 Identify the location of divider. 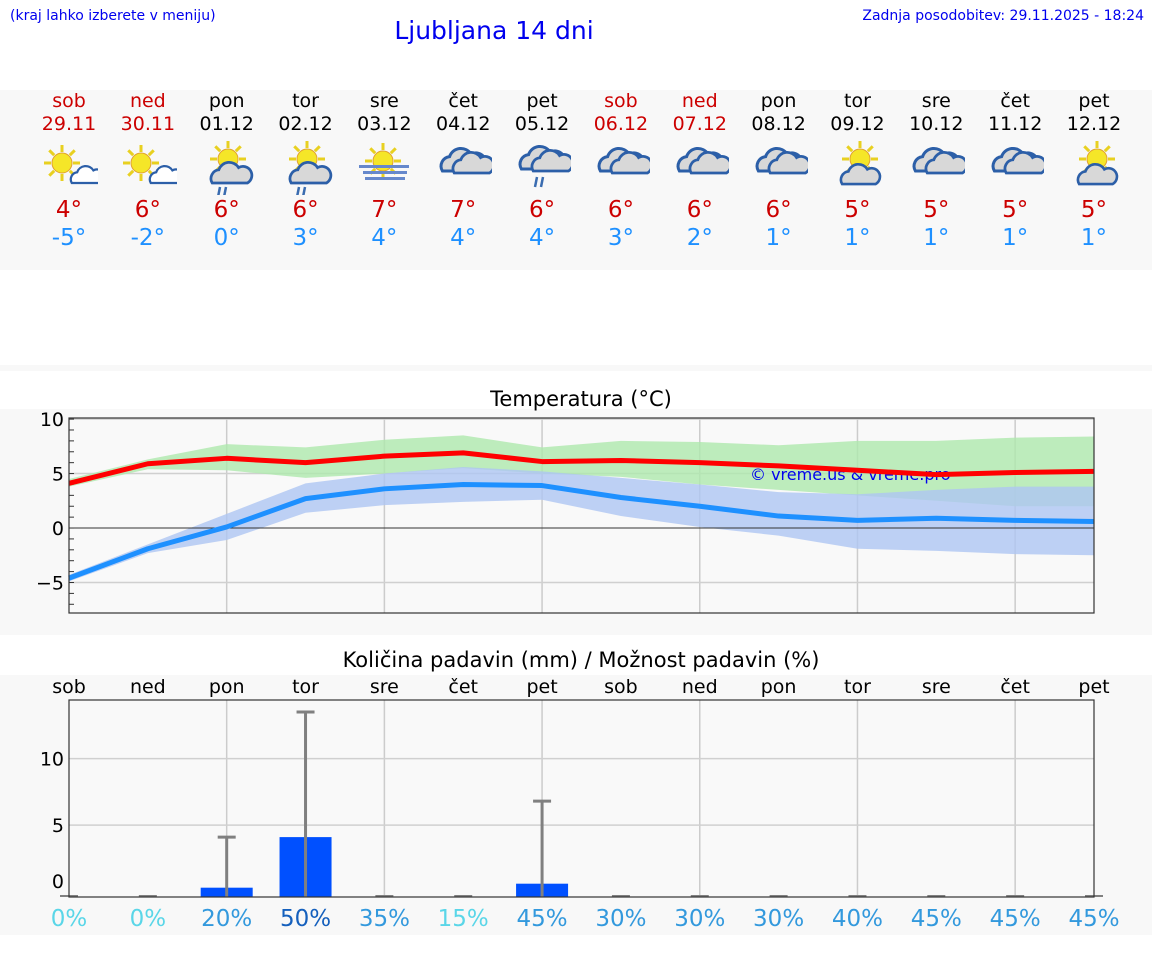
(576, 368).